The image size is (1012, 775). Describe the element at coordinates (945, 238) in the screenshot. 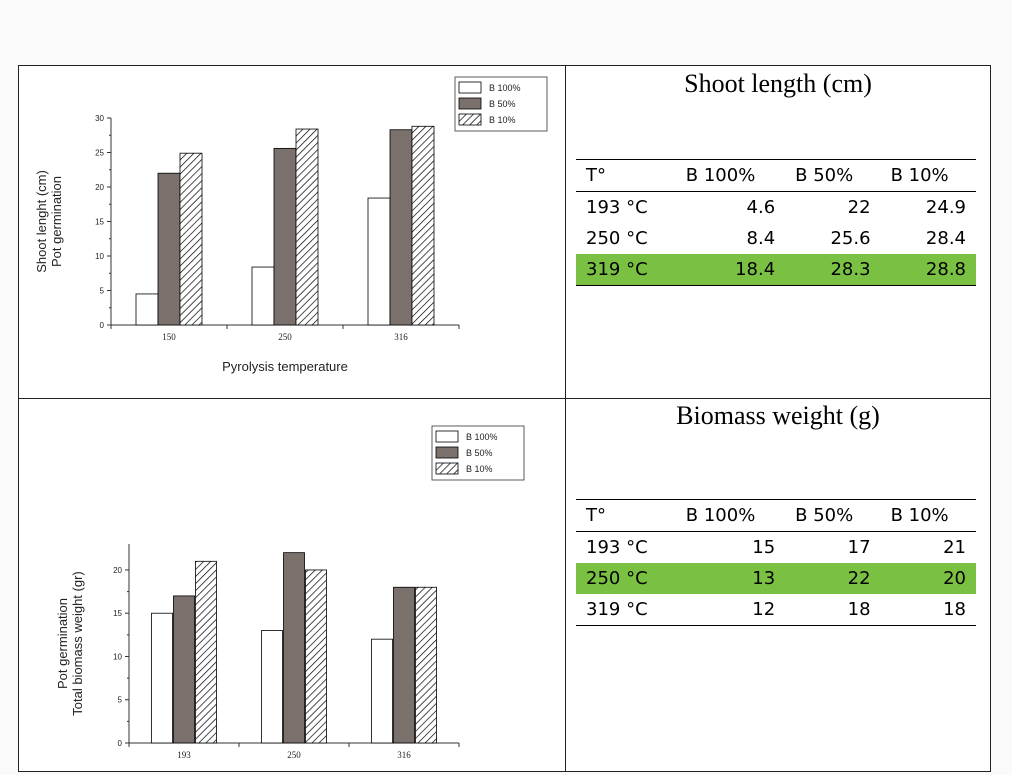

I see `table-cell: 28.4` at that location.